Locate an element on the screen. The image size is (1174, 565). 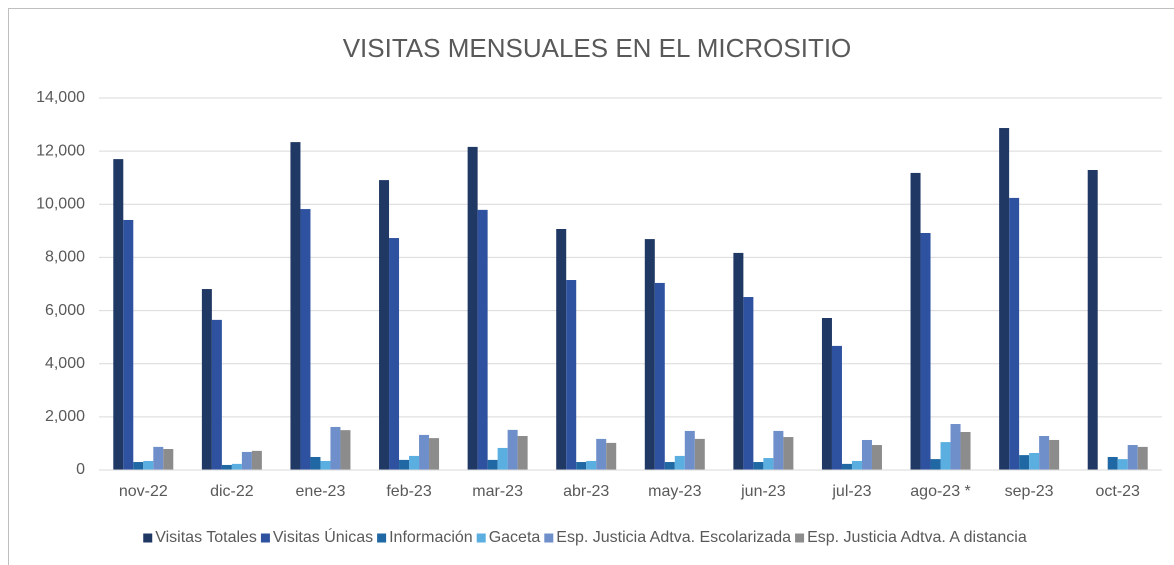
y-tick-label: 12,000 is located at coordinates (60, 150).